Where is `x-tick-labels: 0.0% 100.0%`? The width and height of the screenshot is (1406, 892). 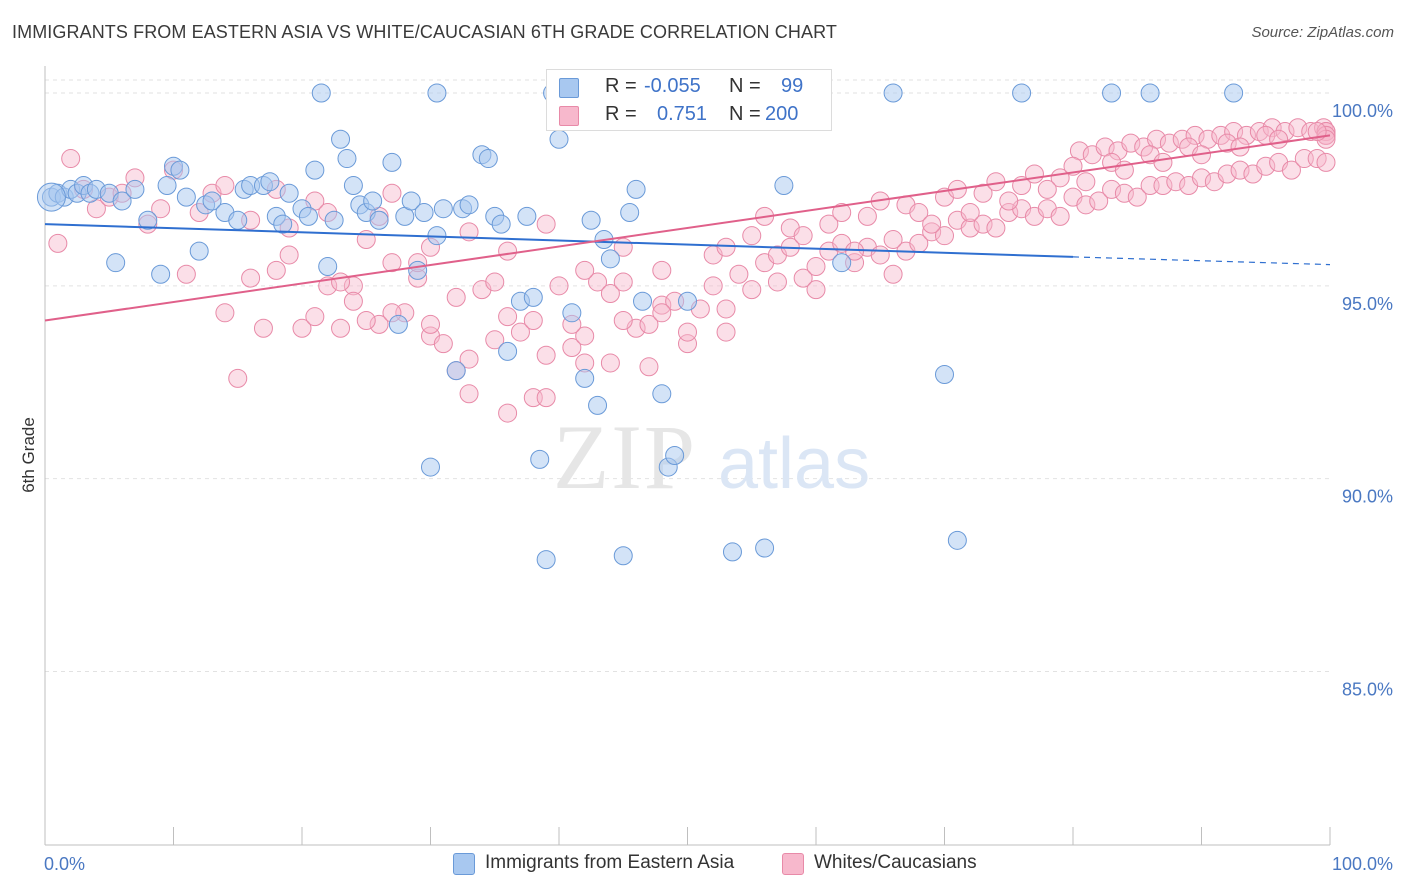 x-tick-labels: 0.0% 100.0% is located at coordinates (718, 864).